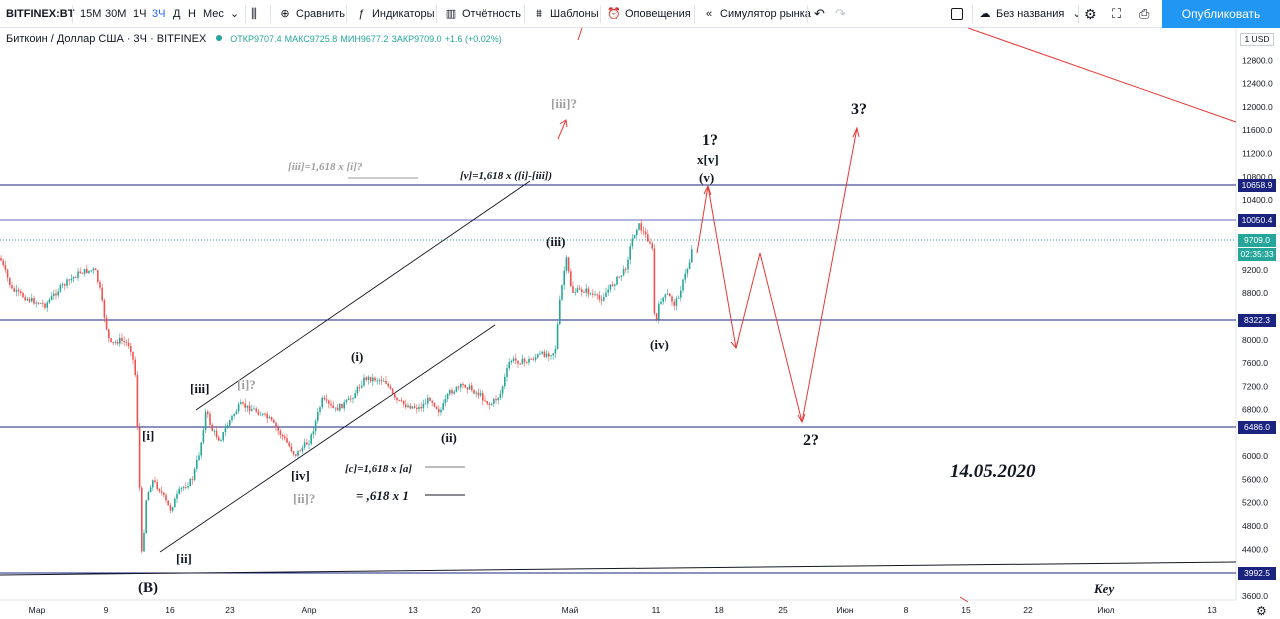  What do you see at coordinates (574, 14) in the screenshot?
I see `templates-label: Шаблоны` at bounding box center [574, 14].